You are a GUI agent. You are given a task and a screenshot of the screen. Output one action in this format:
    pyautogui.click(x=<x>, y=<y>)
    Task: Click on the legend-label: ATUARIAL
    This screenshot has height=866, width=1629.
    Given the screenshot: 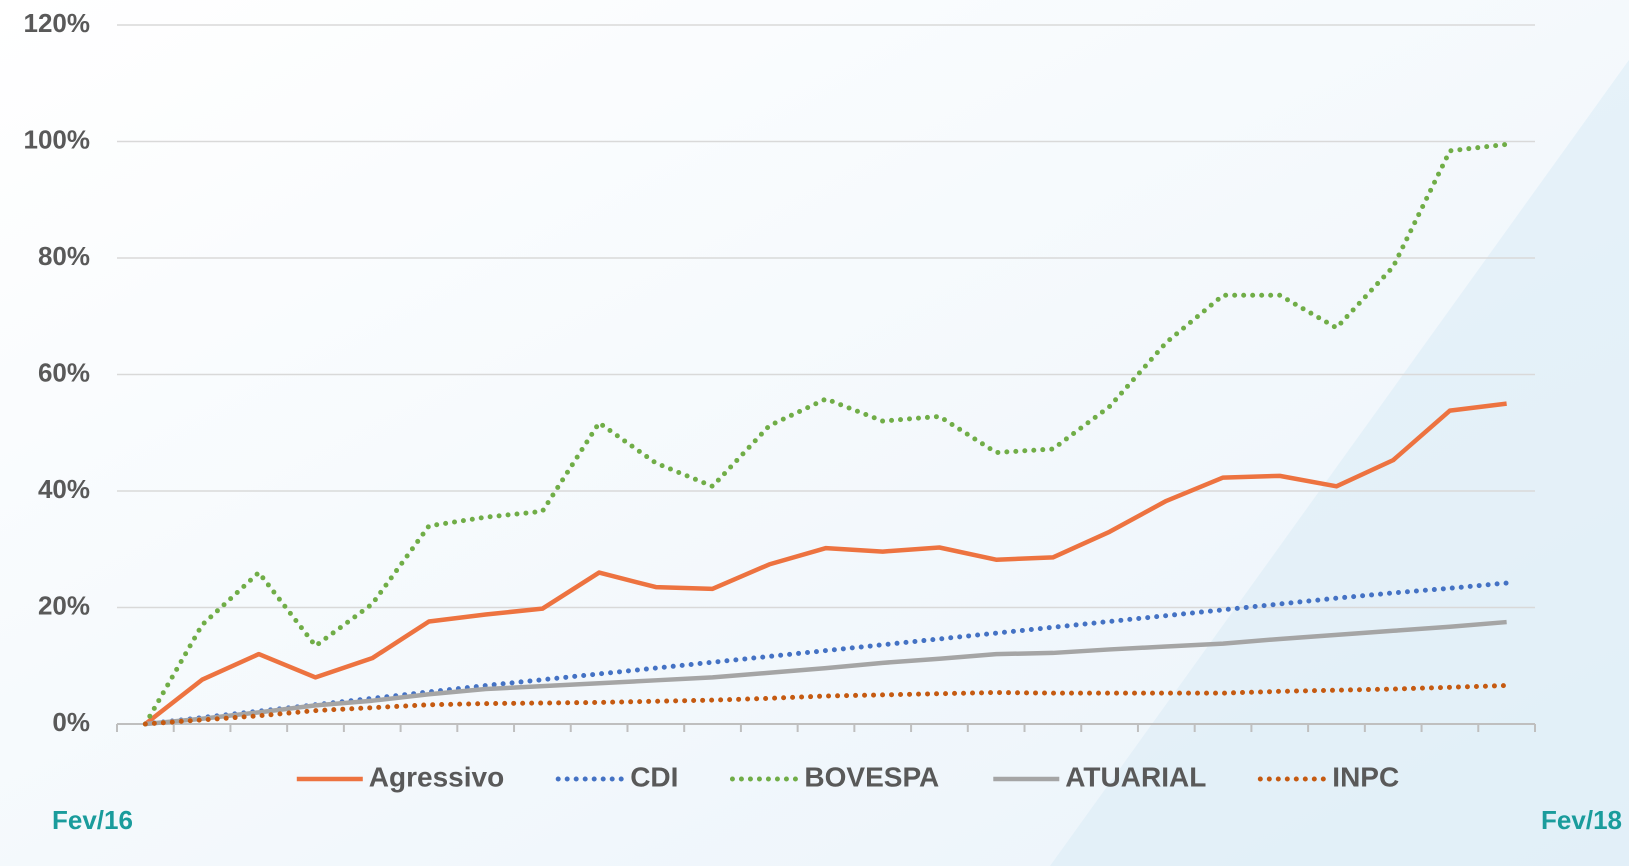 What is the action you would take?
    pyautogui.click(x=1135, y=776)
    